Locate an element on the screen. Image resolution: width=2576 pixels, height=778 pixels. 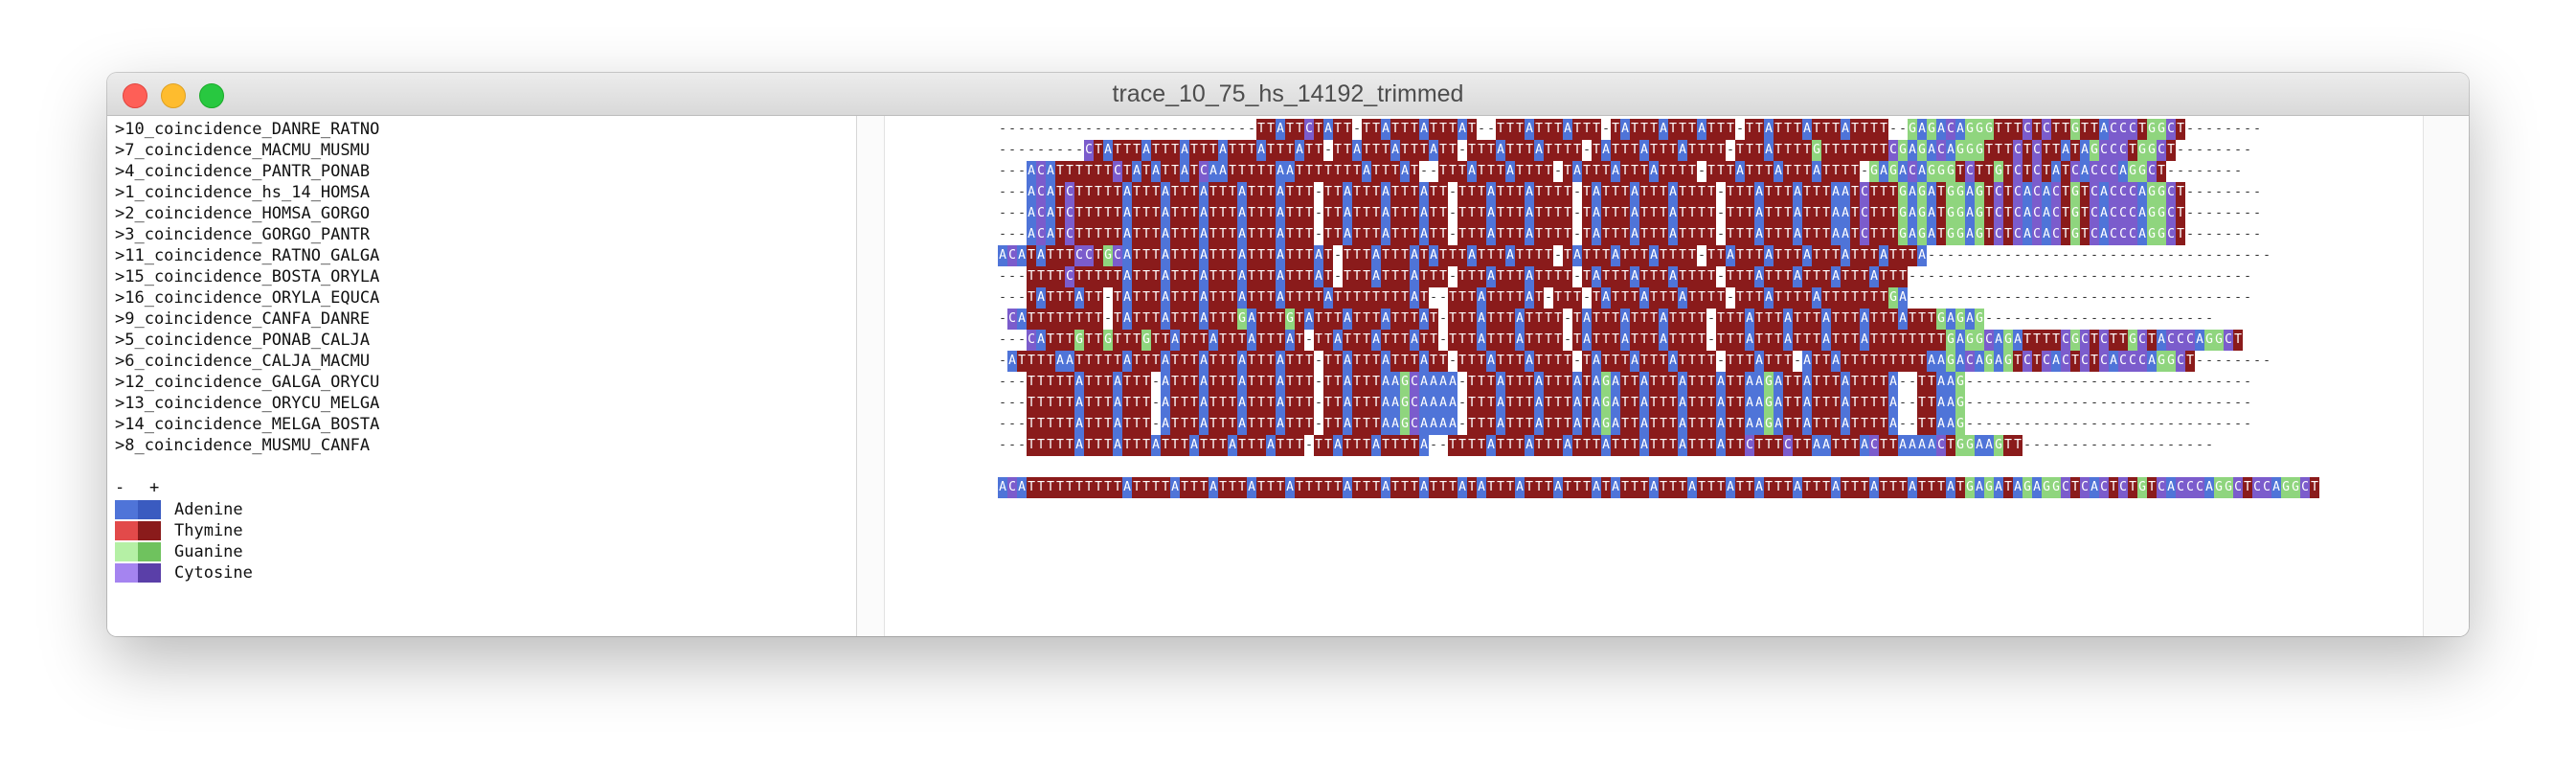
sequence-name: >5_coincidence_PONAB_CALJA is located at coordinates (243, 340).